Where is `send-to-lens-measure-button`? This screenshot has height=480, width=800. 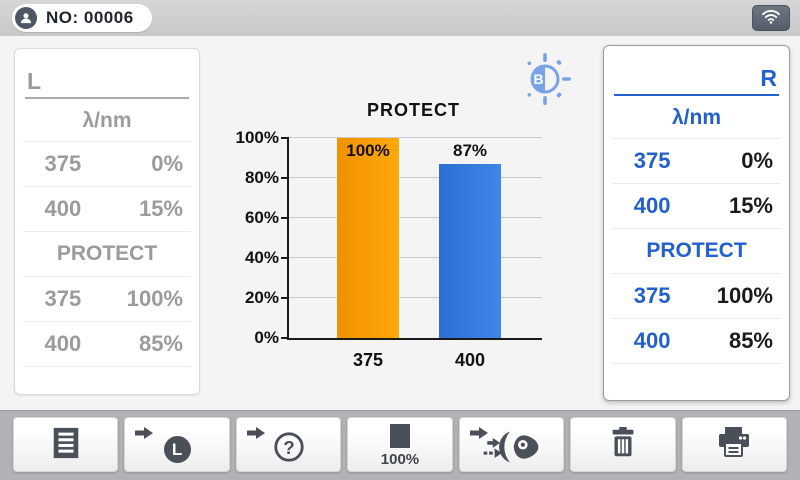
send-to-lens-measure-button is located at coordinates (511, 444).